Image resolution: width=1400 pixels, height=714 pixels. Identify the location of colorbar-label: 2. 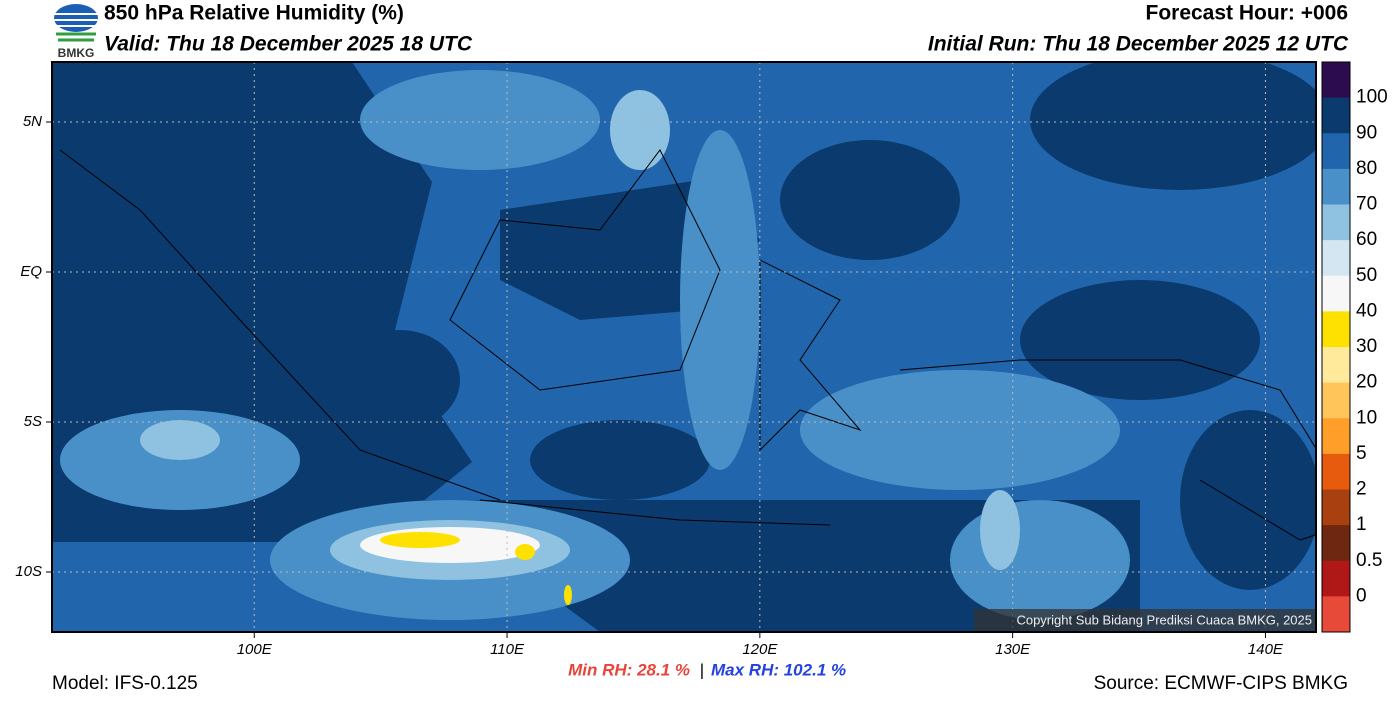
(1361, 489).